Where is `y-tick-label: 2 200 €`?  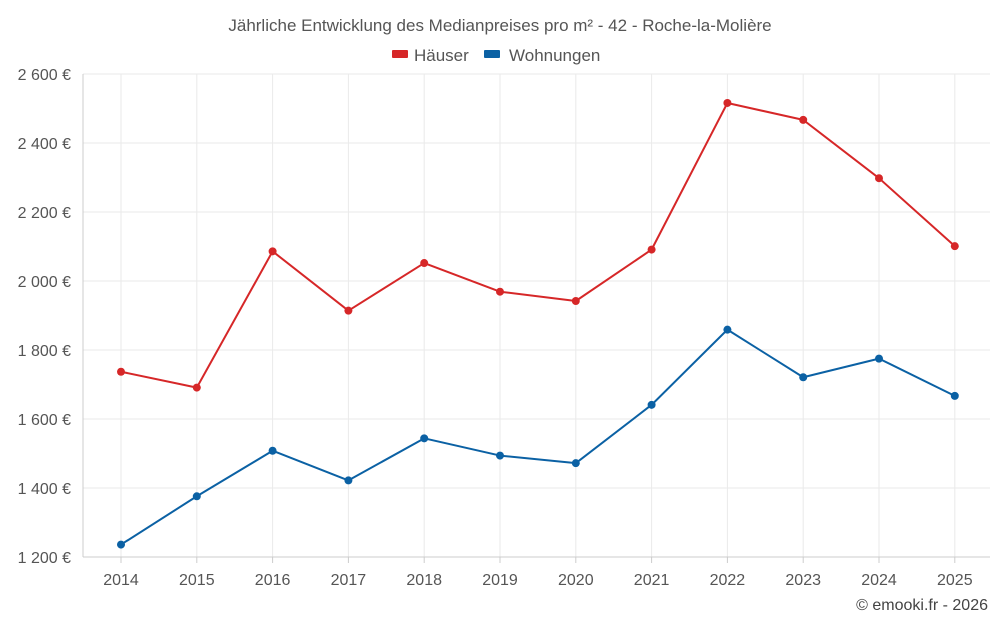 y-tick-label: 2 200 € is located at coordinates (44, 213).